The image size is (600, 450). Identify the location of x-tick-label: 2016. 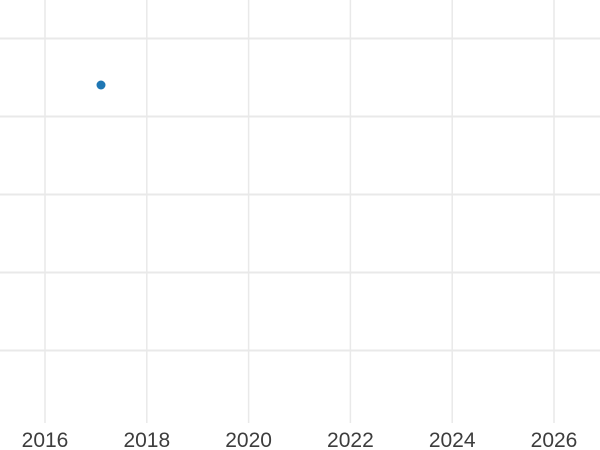
(45, 439).